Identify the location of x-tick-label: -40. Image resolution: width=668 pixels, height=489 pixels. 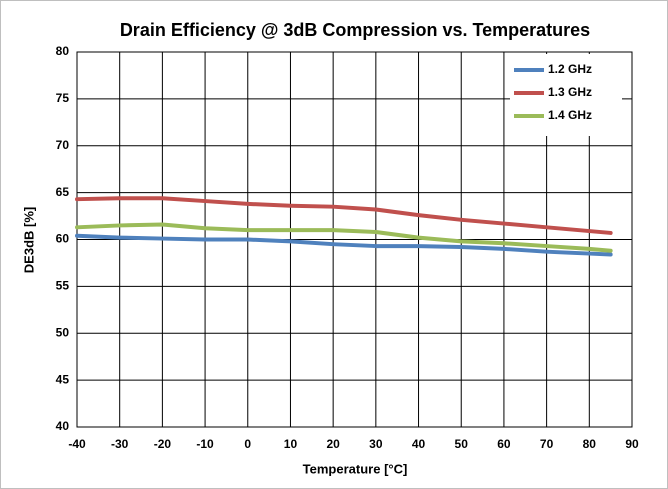
(77, 444).